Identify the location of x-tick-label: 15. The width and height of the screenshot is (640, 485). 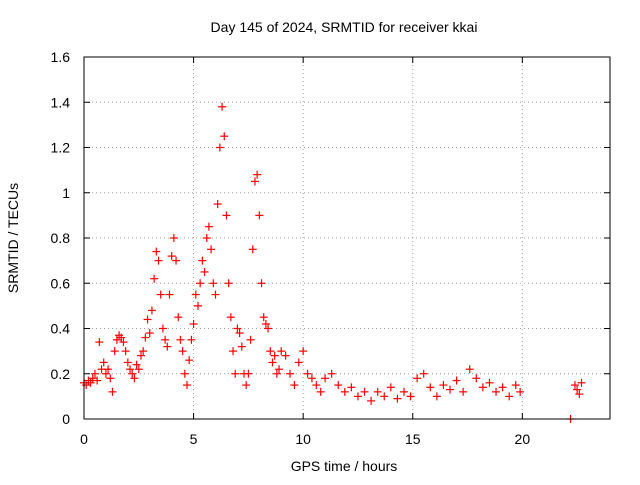
(413, 439).